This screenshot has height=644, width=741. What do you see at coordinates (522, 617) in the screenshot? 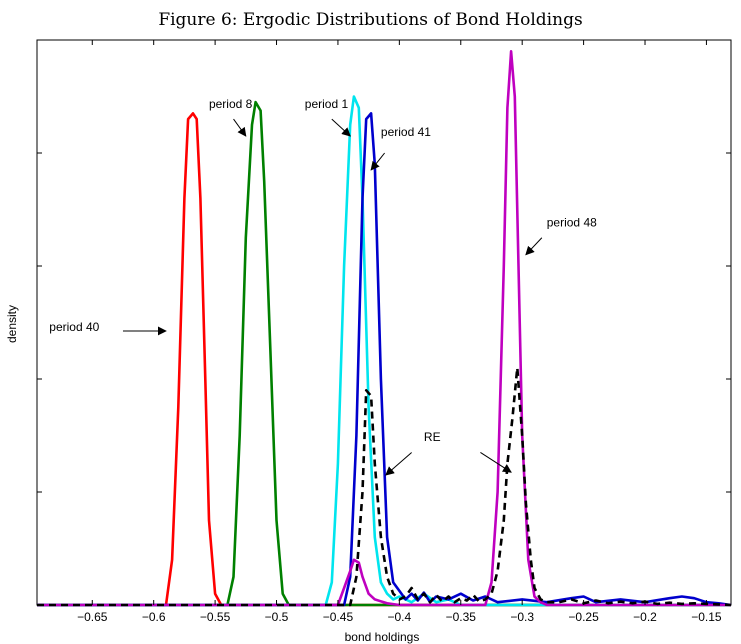
I see `x-tick-label: −0.3` at bounding box center [522, 617].